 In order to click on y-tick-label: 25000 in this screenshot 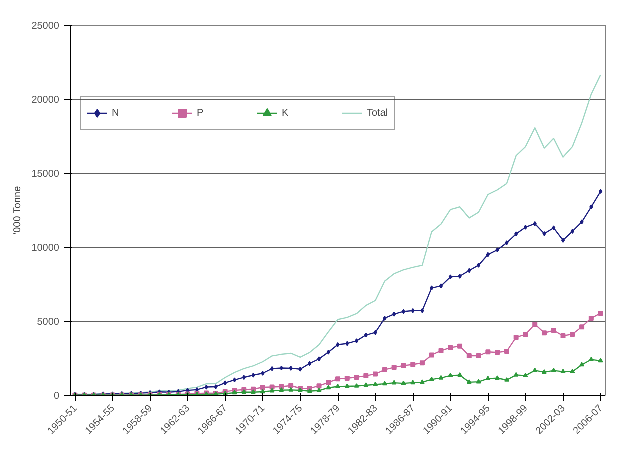, I will do `click(46, 26)`.